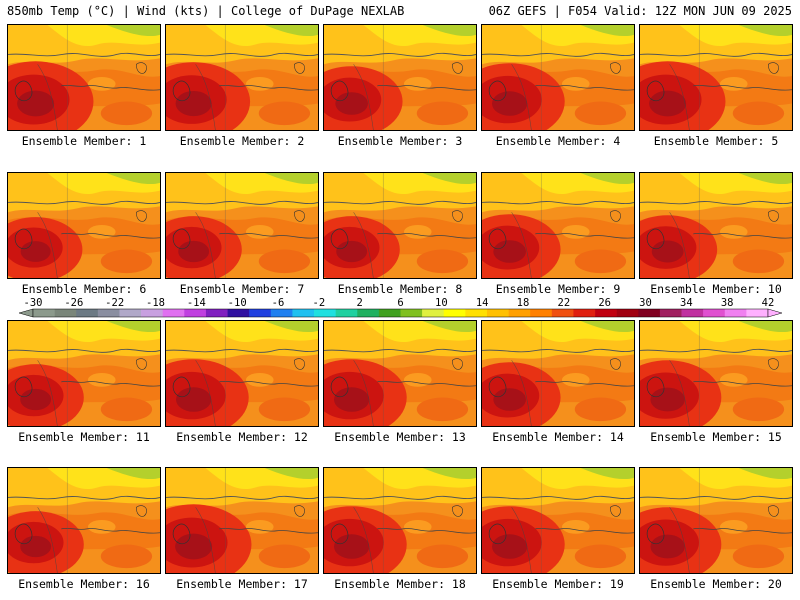 The image size is (800, 600). I want to click on ensemble-member-label: Ensemble Member: 20, so click(716, 584).